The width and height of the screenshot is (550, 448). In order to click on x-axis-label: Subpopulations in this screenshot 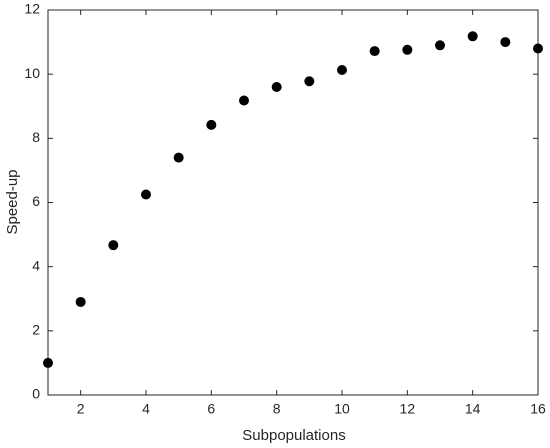, I will do `click(293, 435)`.